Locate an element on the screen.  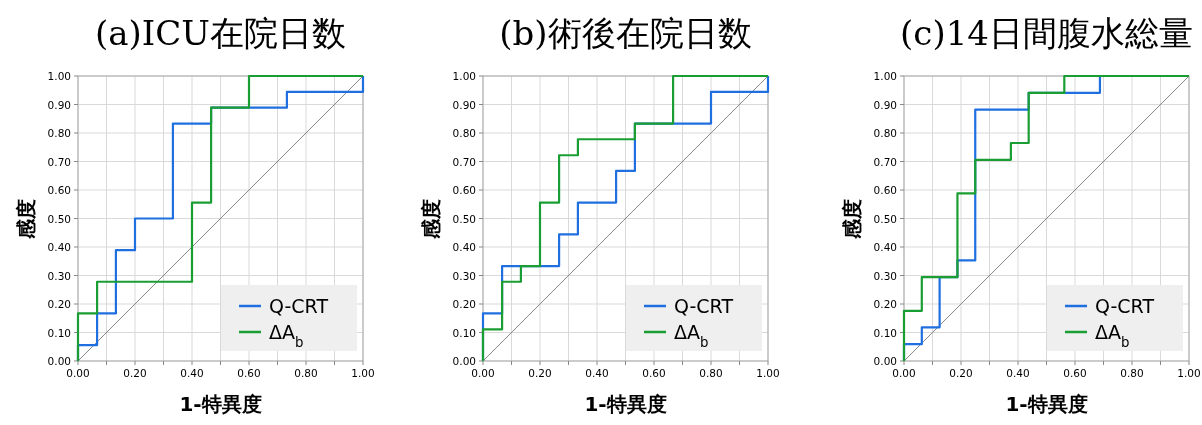
chart-title: (c)14日間腹水総量 is located at coordinates (1046, 33).